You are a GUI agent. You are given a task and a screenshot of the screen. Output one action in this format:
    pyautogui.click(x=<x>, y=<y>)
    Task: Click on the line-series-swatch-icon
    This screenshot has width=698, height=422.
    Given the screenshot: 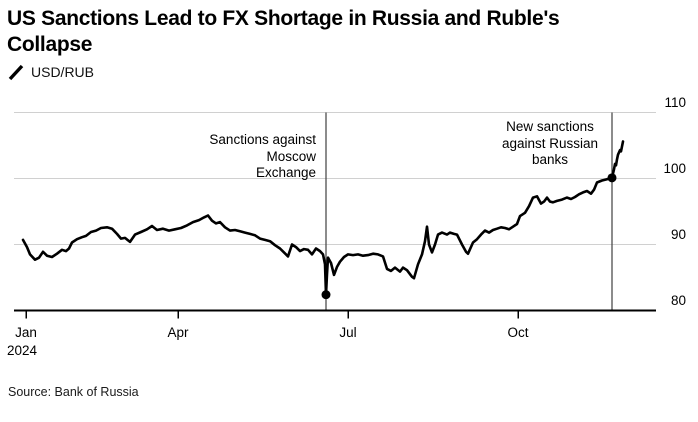 What is the action you would take?
    pyautogui.click(x=16, y=72)
    